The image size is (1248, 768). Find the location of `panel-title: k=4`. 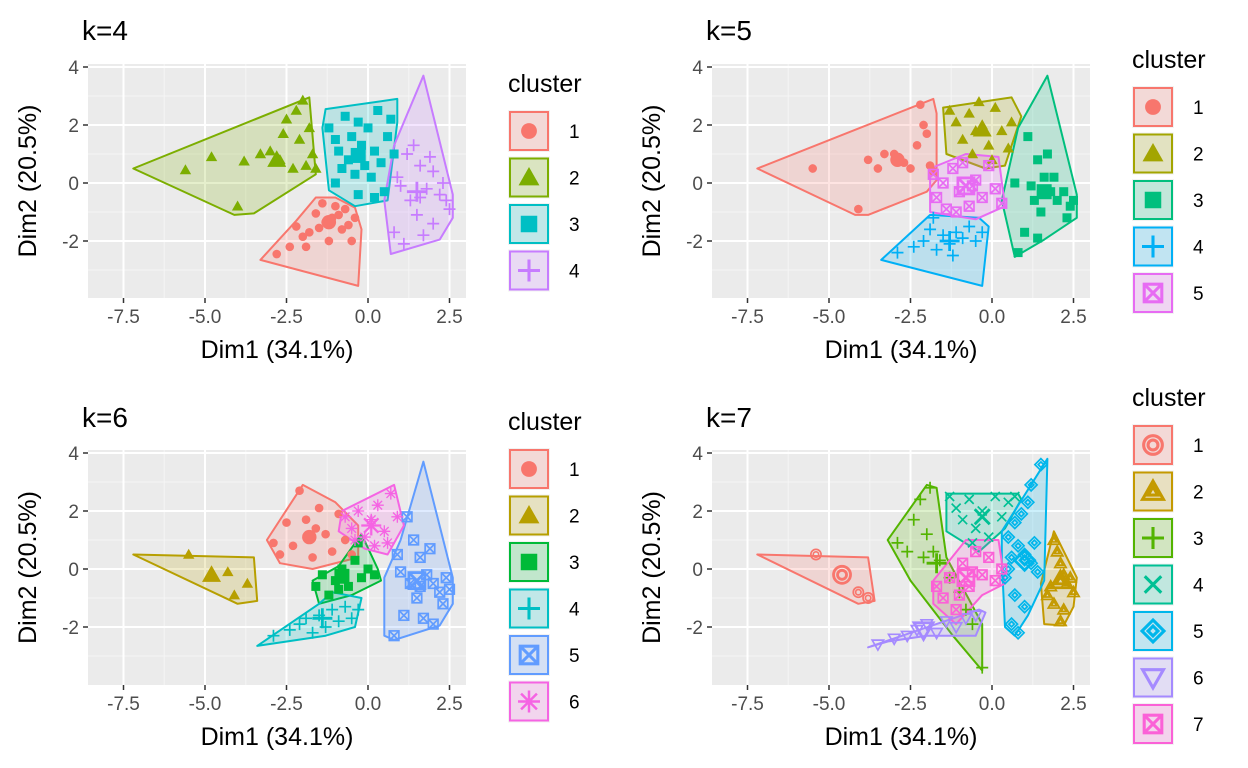

panel-title: k=4 is located at coordinates (105, 30).